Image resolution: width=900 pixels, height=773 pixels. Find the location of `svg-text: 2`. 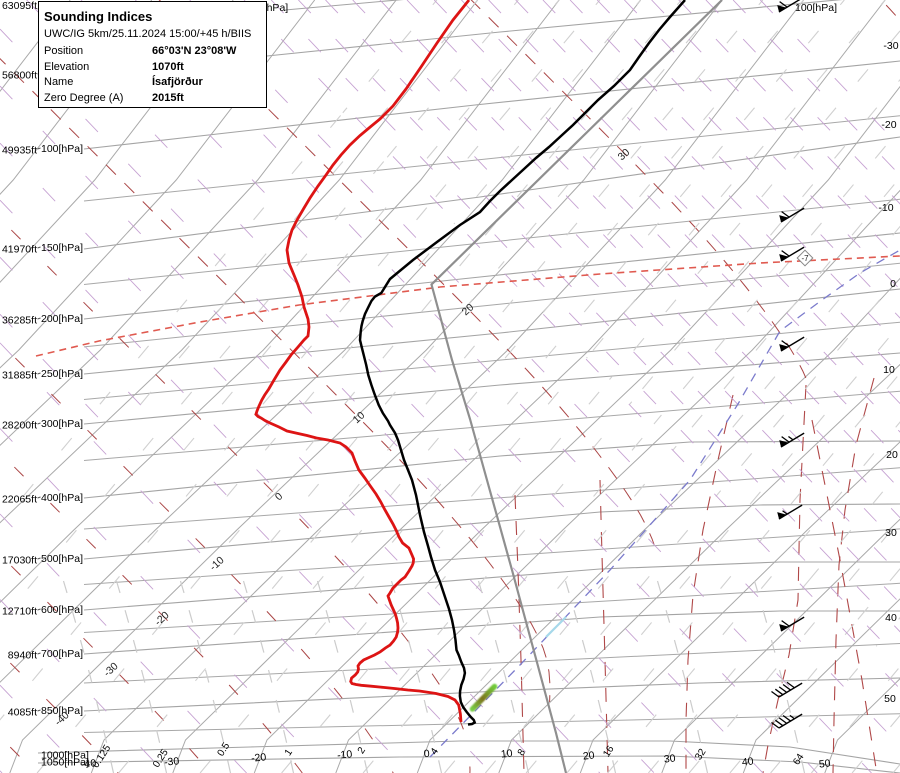

svg-text: 2 is located at coordinates (362, 750).